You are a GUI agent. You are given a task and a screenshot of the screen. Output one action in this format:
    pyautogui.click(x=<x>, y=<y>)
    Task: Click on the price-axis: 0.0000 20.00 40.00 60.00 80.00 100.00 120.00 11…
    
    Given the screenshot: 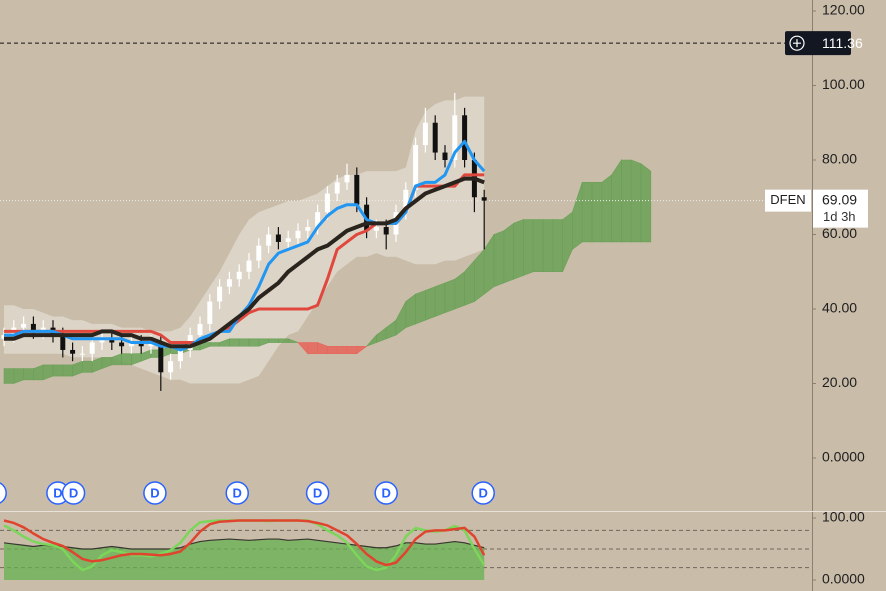 What is the action you would take?
    pyautogui.click(x=816, y=294)
    